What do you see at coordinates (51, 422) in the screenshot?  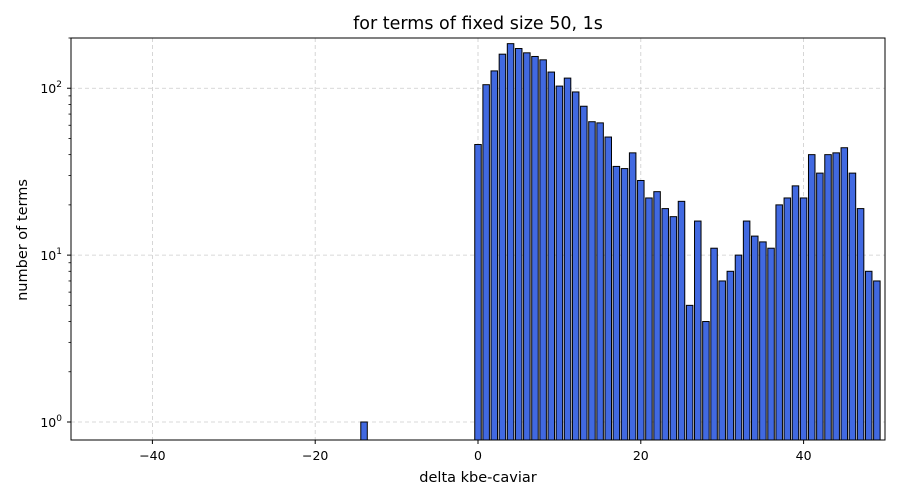 I see `y-tick-label: 10⁰` at bounding box center [51, 422].